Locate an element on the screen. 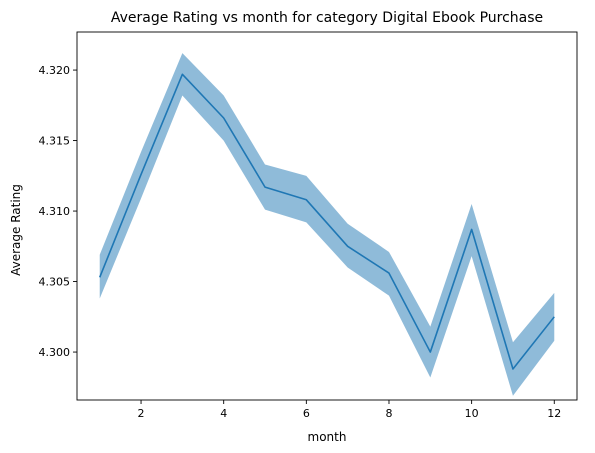  x-axis-ticks: 2 4 6 8 10 12 is located at coordinates (349, 410).